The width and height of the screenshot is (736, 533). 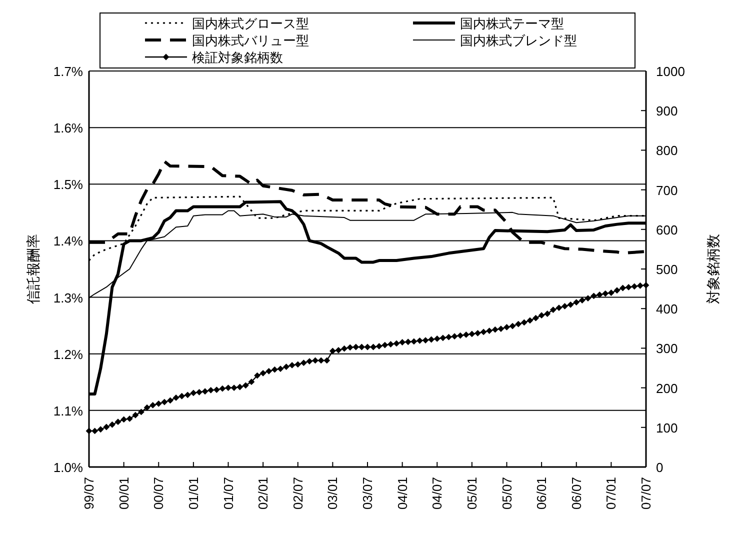 What do you see at coordinates (33, 269) in the screenshot?
I see `y-axis-title: 信託報酬率` at bounding box center [33, 269].